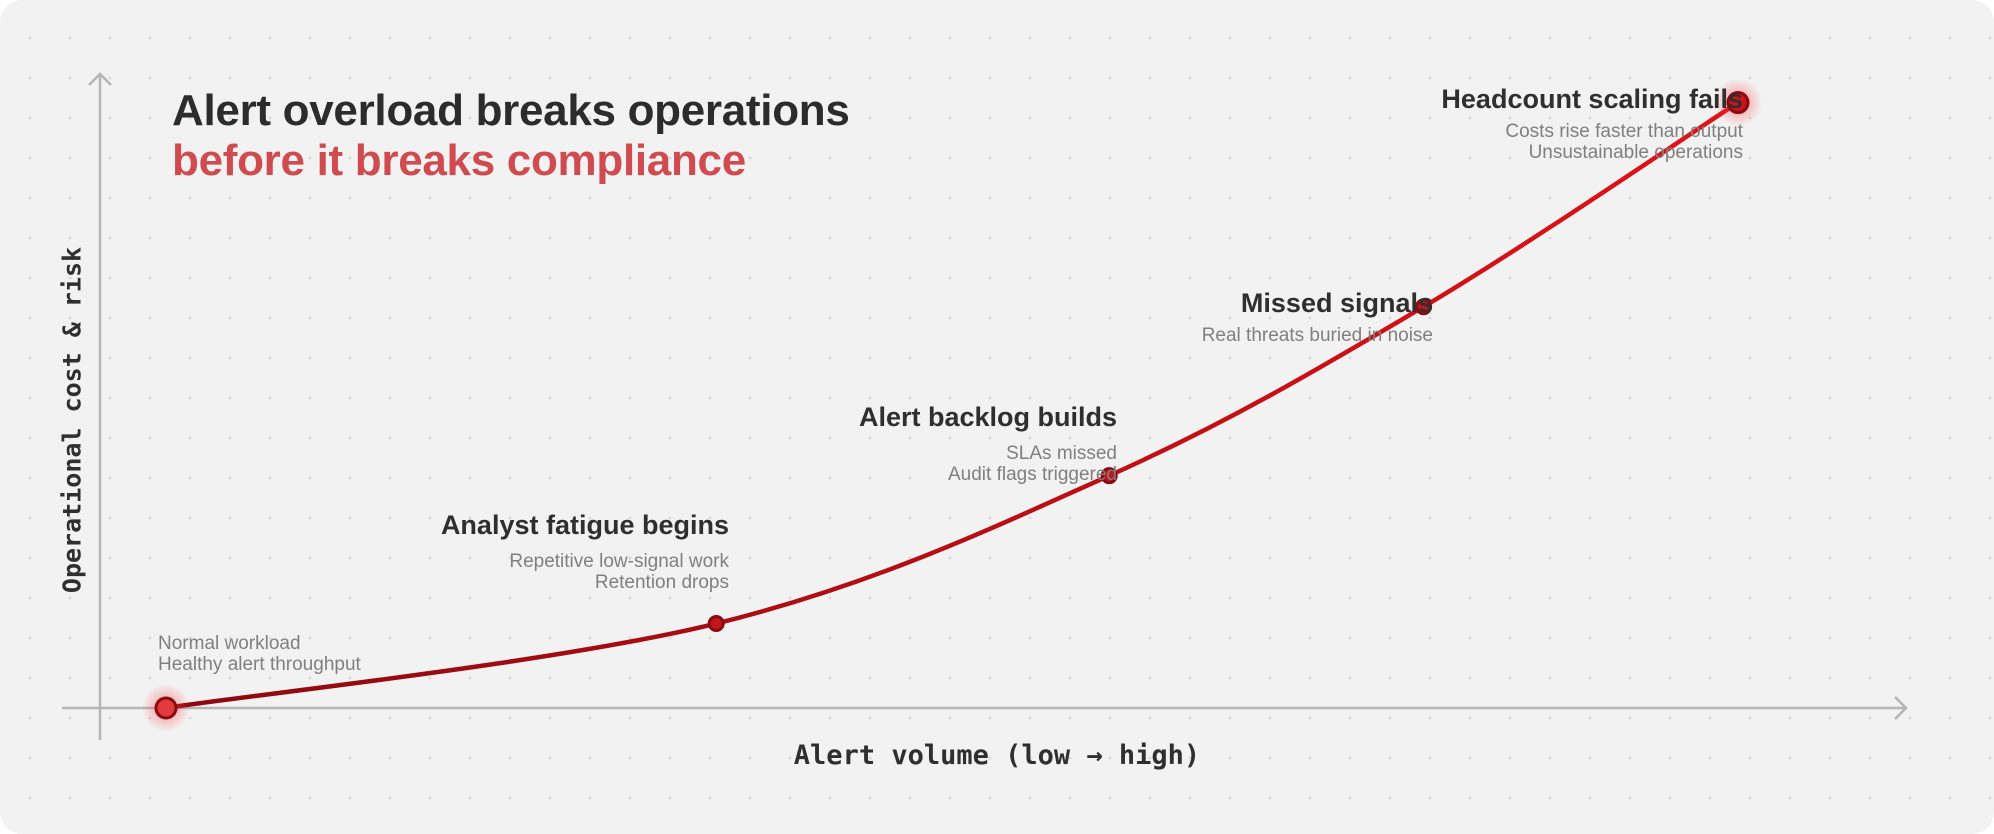  What do you see at coordinates (259, 664) in the screenshot?
I see `annotation-normal-line-2: Healthy alert throughput` at bounding box center [259, 664].